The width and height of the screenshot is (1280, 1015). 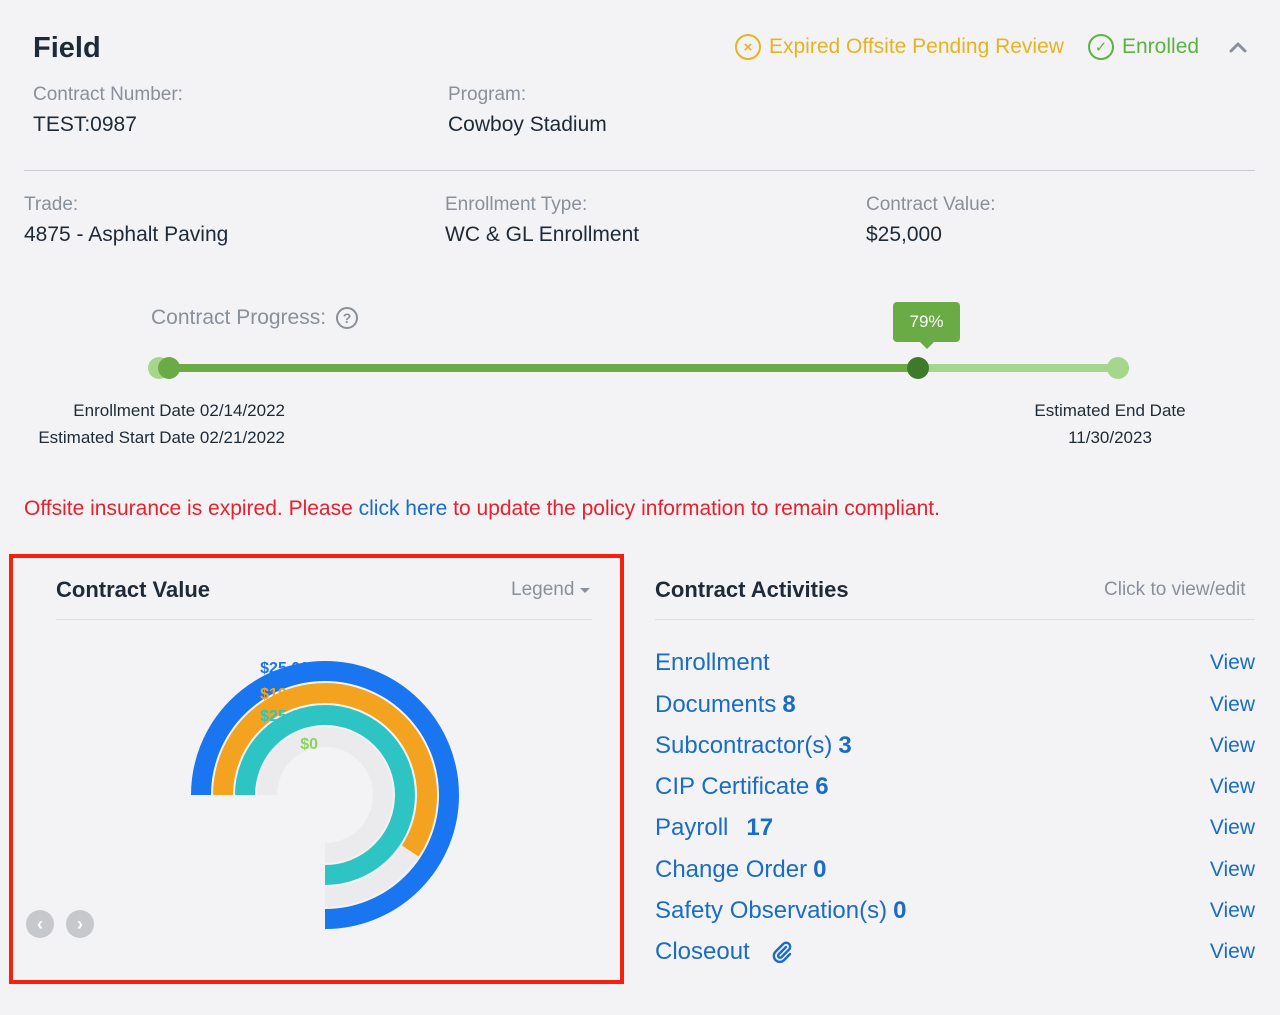 I want to click on activity-row-documents: Documents 8 View, so click(x=955, y=705).